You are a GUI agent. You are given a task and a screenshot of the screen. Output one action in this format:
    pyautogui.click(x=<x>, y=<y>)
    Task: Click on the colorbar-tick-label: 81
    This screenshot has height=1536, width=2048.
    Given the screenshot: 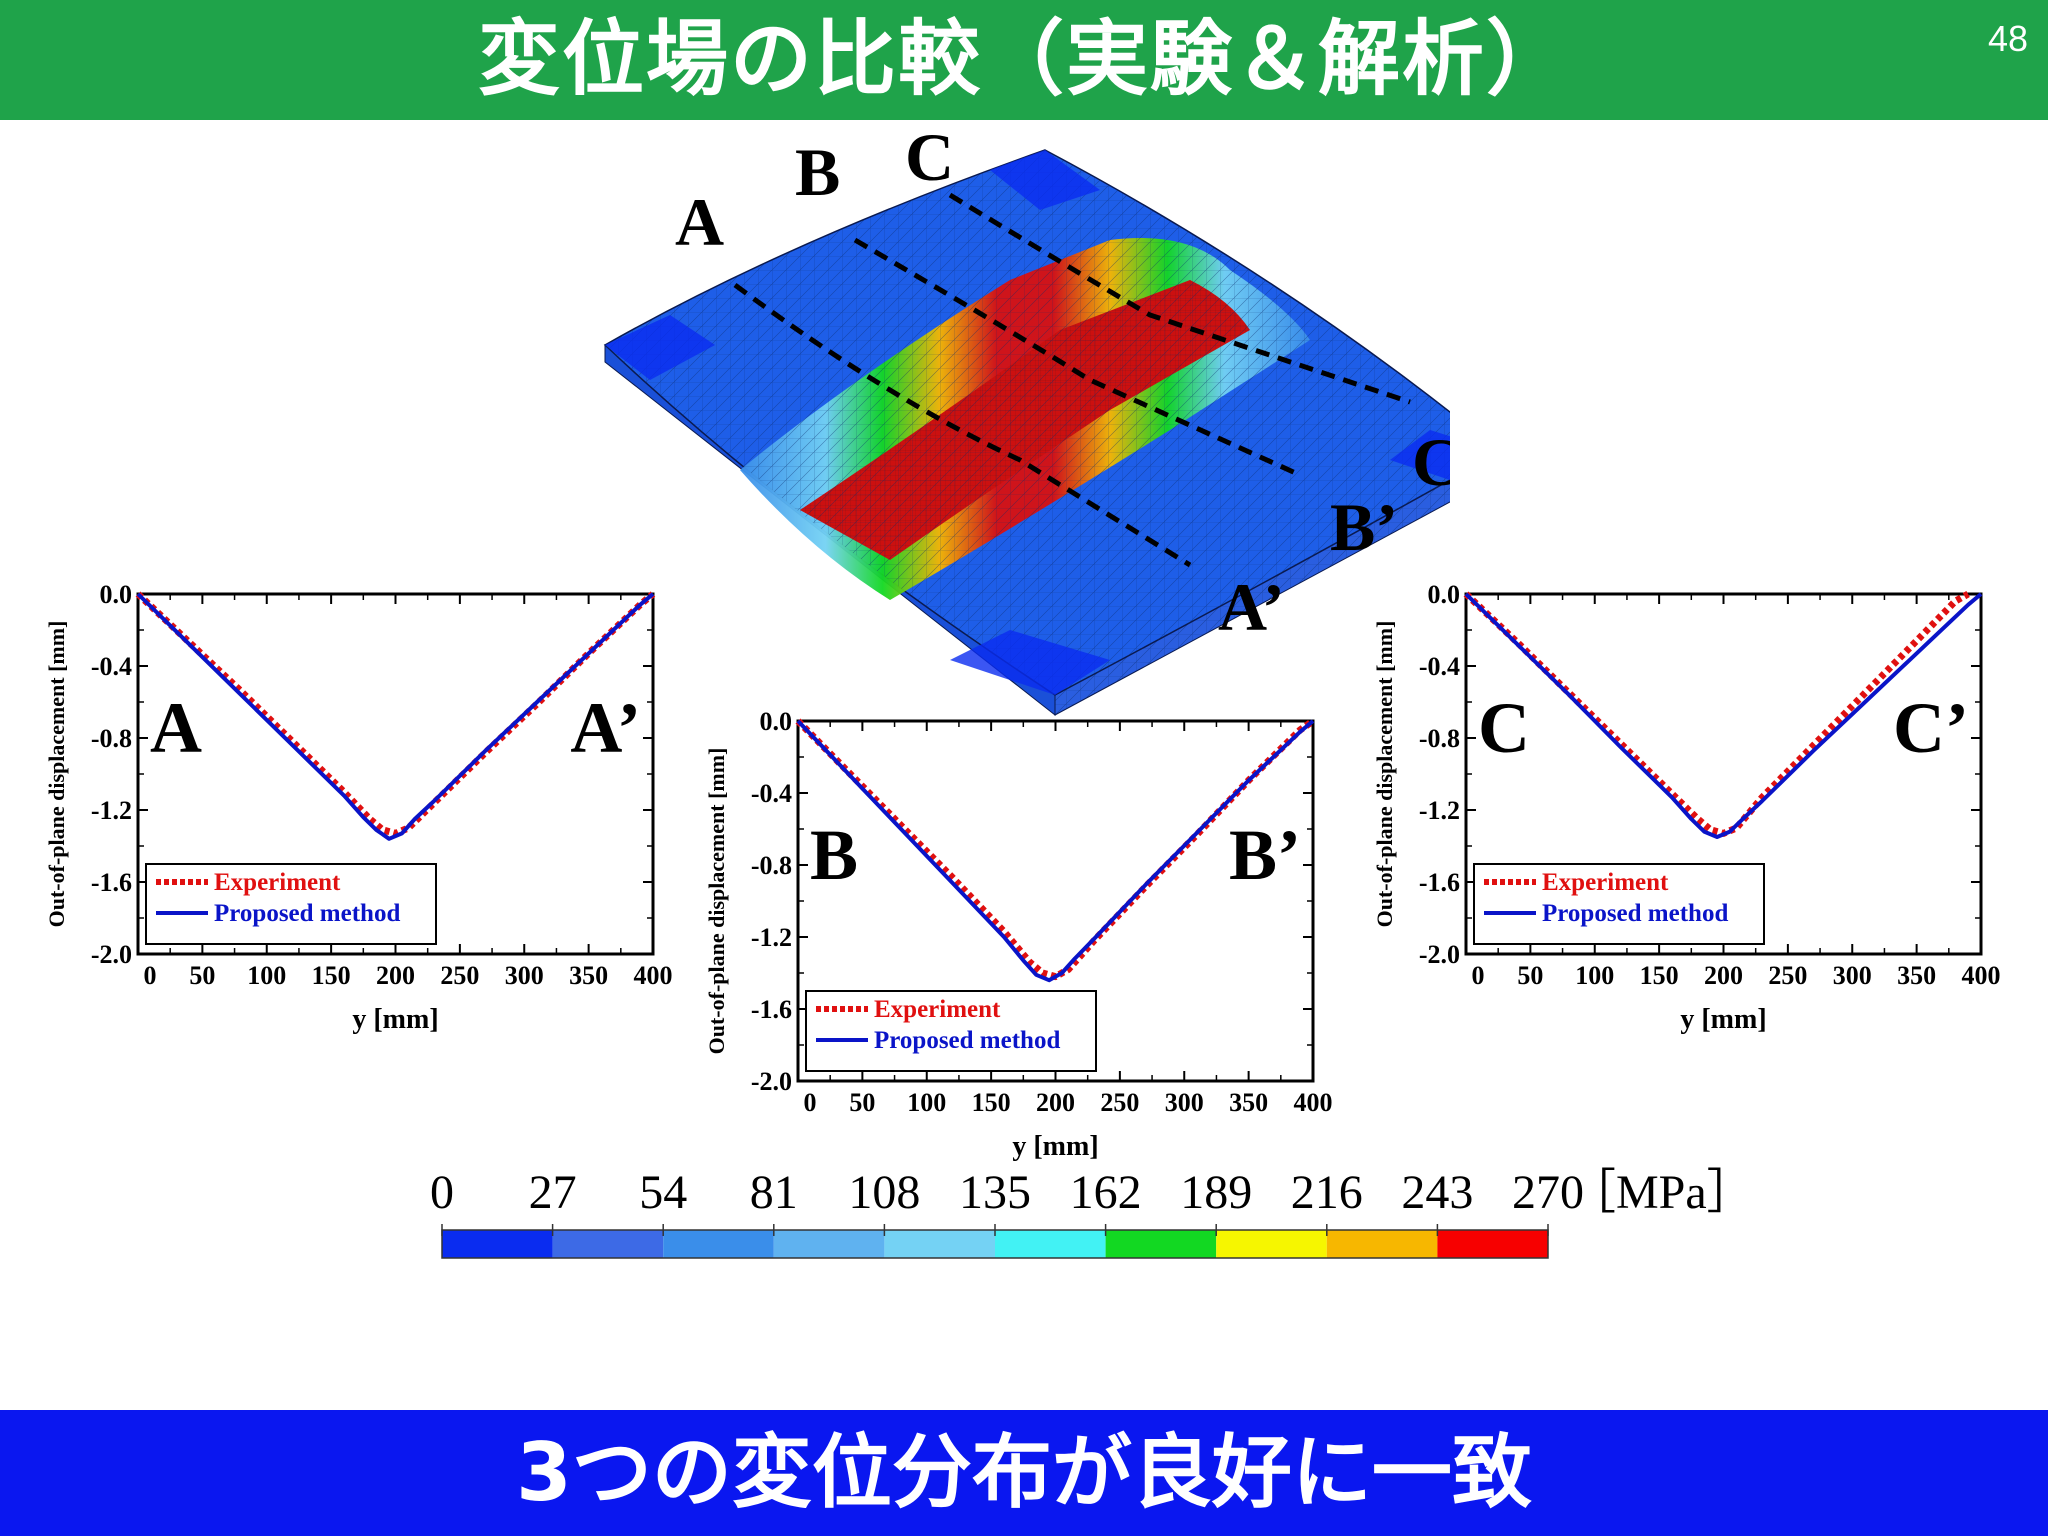 What is the action you would take?
    pyautogui.click(x=774, y=1192)
    